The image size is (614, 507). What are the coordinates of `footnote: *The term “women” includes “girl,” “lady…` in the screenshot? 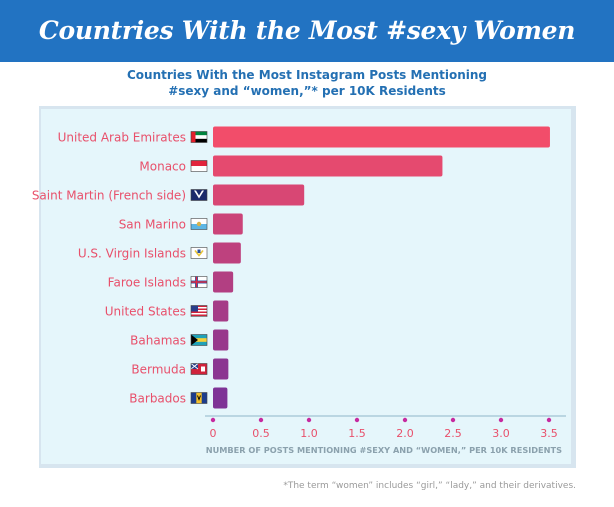 It's located at (429, 486).